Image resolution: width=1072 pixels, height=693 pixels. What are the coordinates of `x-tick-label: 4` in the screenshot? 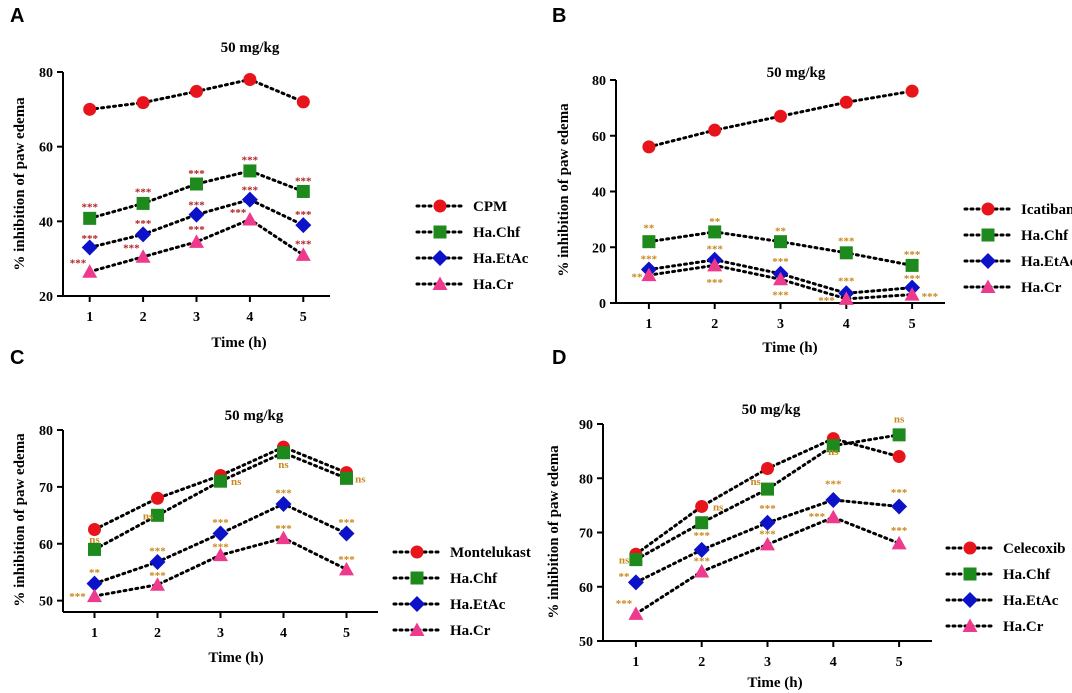 It's located at (283, 633).